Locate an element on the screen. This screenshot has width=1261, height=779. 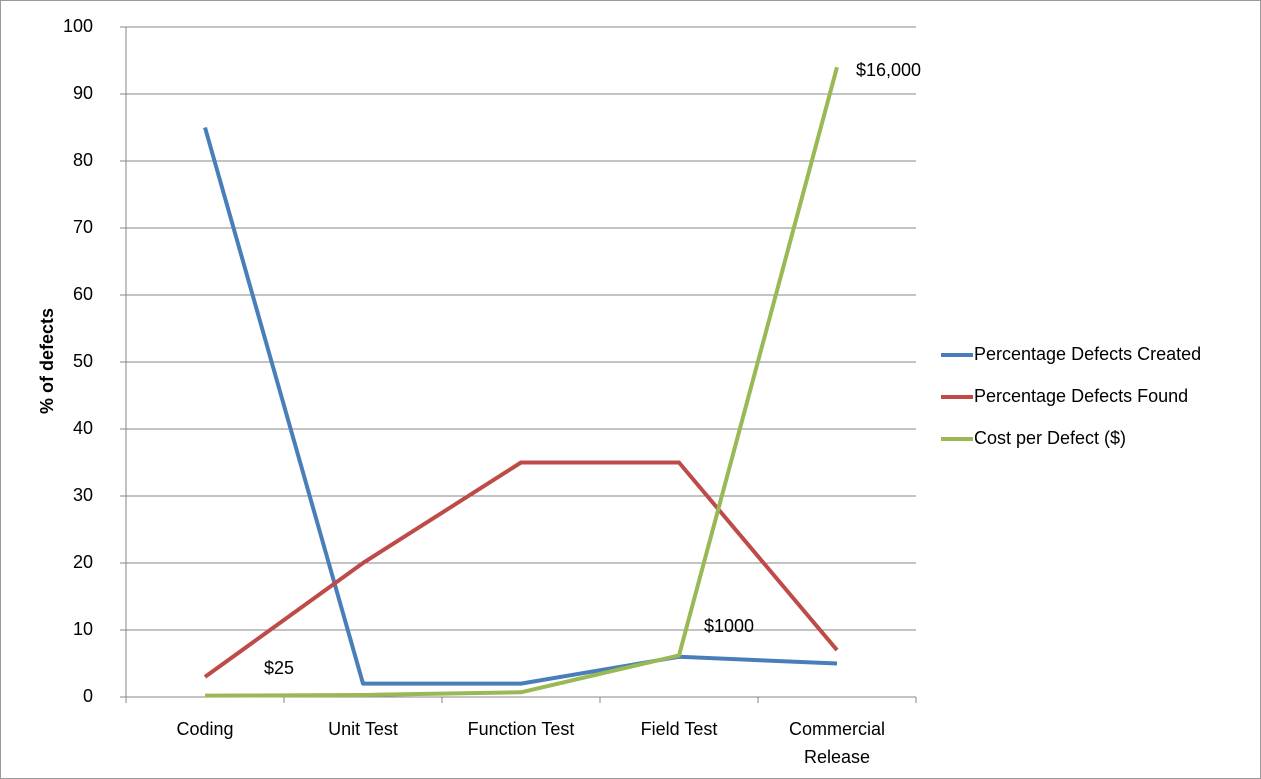
y-tick-label: 80 is located at coordinates (83, 160).